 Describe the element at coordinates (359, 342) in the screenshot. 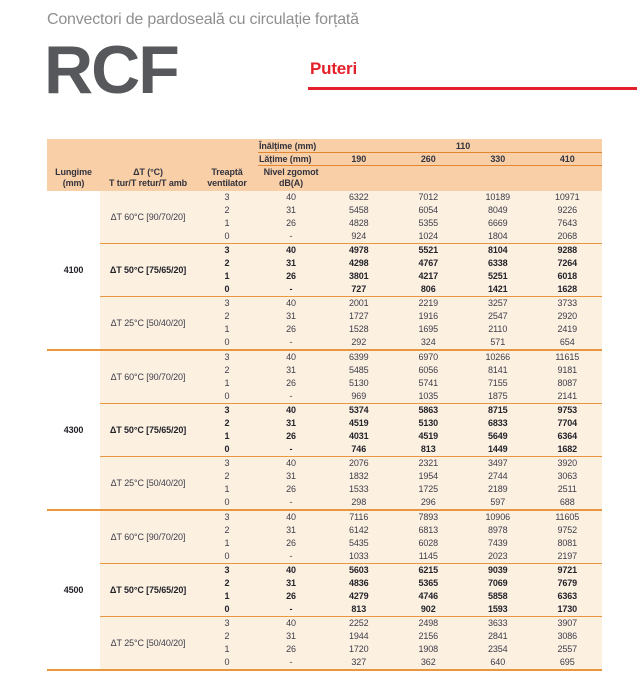

I see `power-value-cell: 292` at that location.